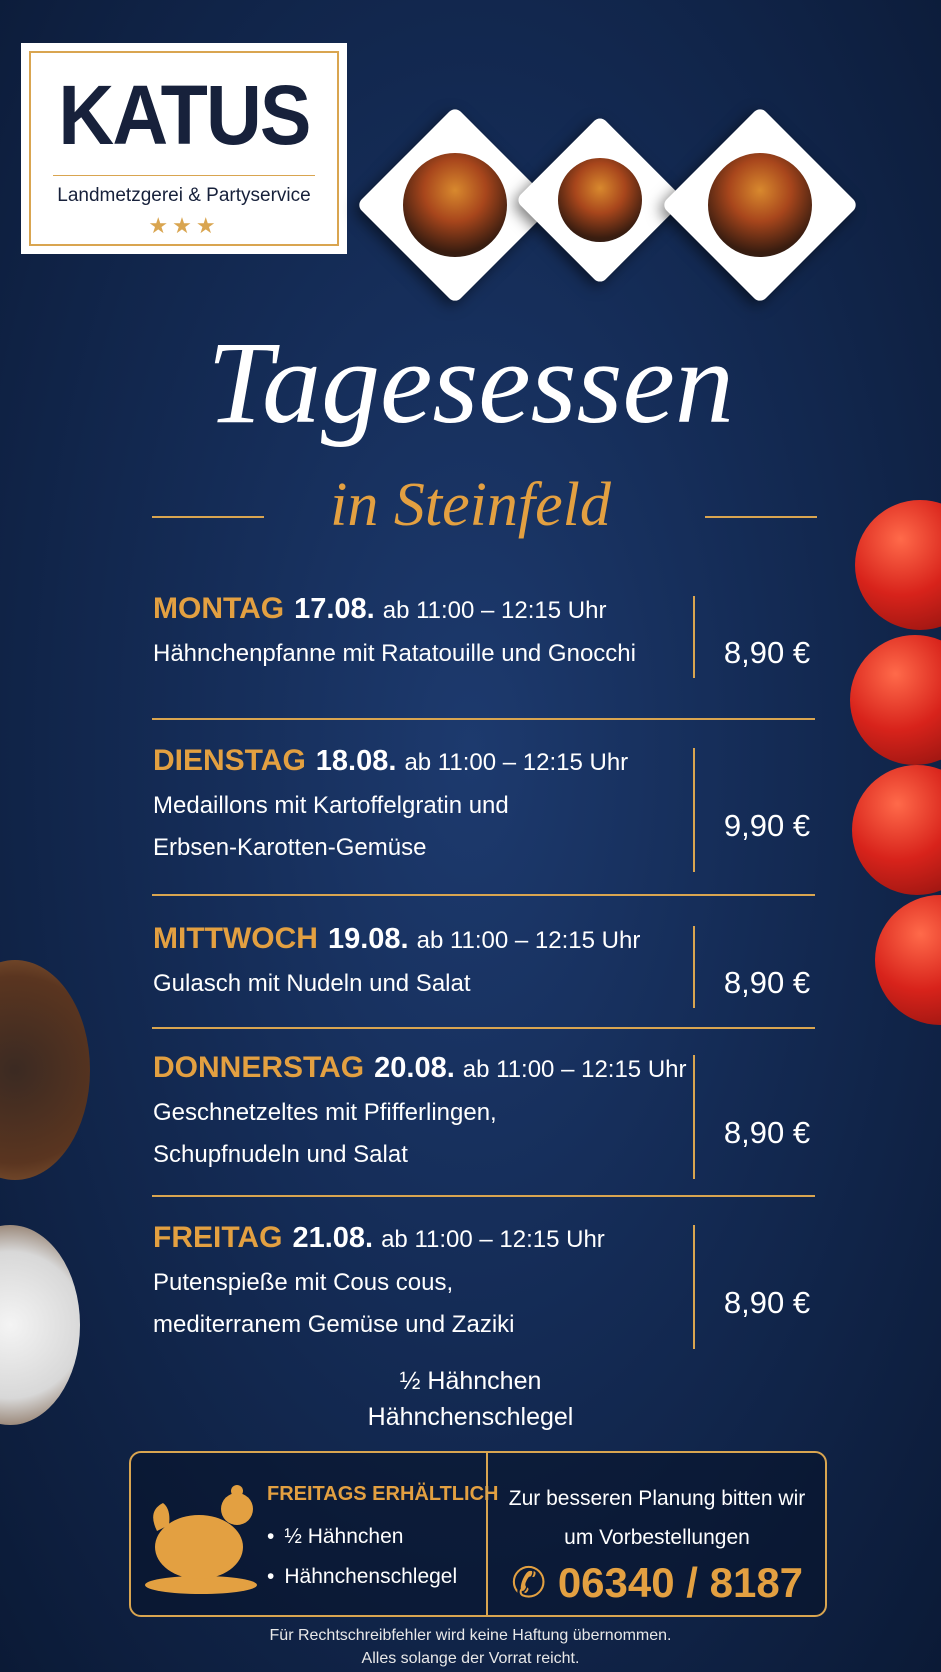 This screenshot has width=941, height=1672. Describe the element at coordinates (356, 761) in the screenshot. I see `date: 18.08.` at that location.